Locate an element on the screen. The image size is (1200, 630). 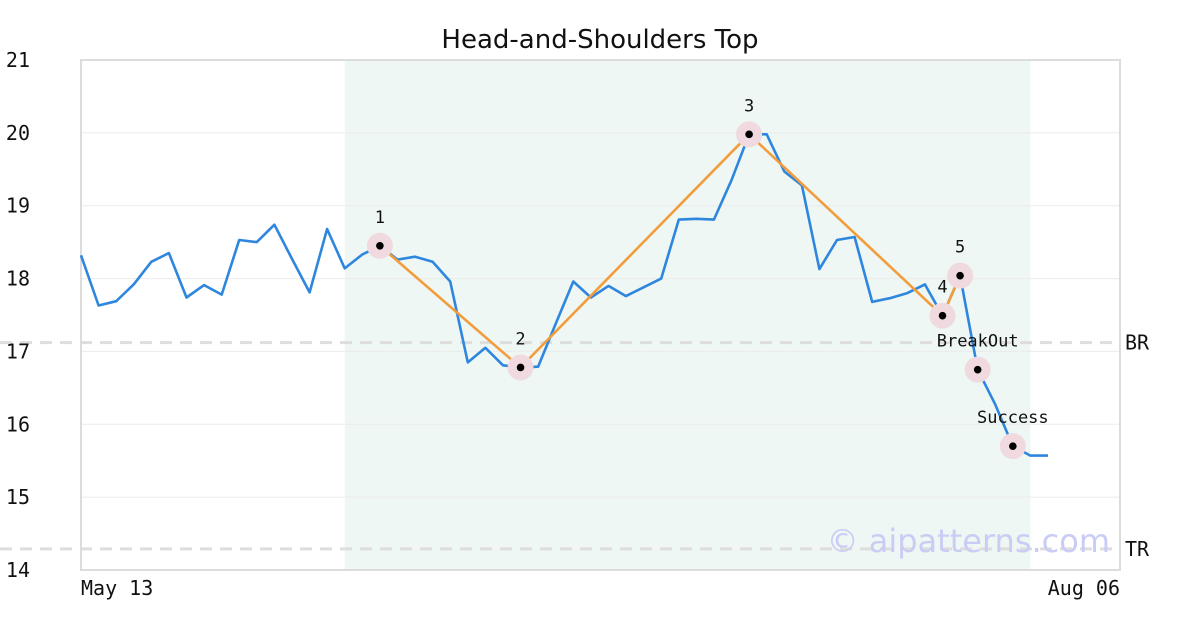
pivot-label: 2 is located at coordinates (520, 339).